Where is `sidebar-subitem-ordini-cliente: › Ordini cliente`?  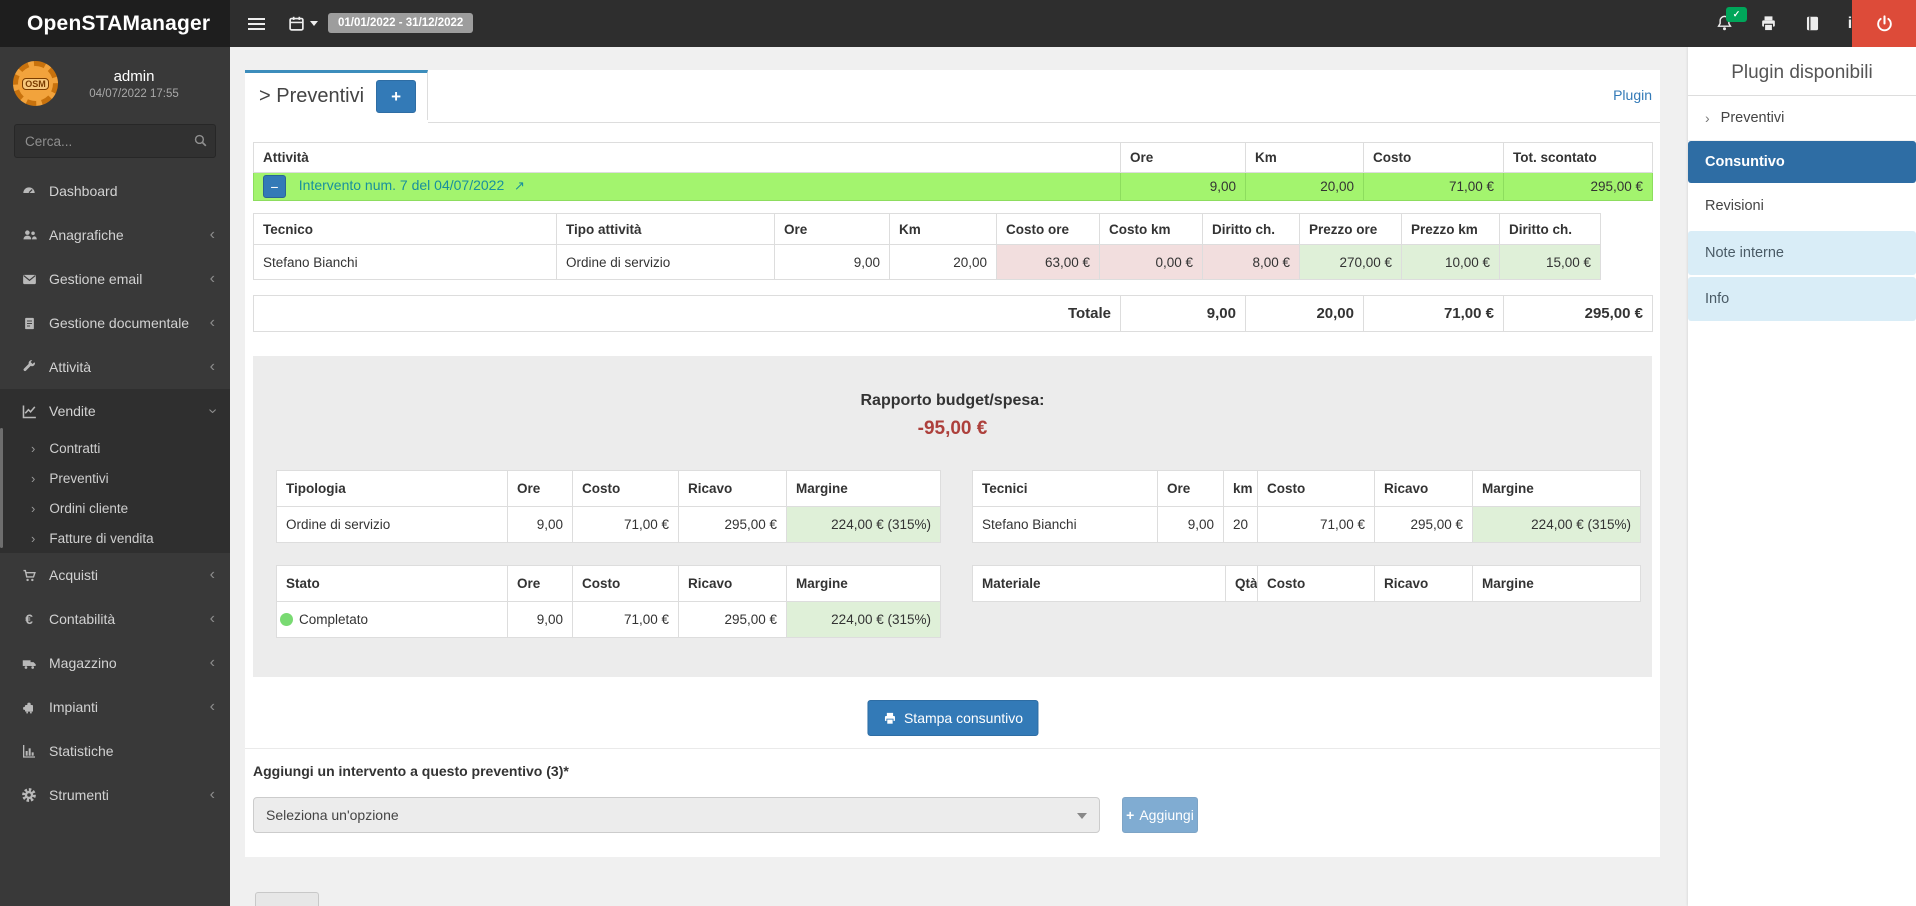 sidebar-subitem-ordini-cliente: › Ordini cliente is located at coordinates (115, 508).